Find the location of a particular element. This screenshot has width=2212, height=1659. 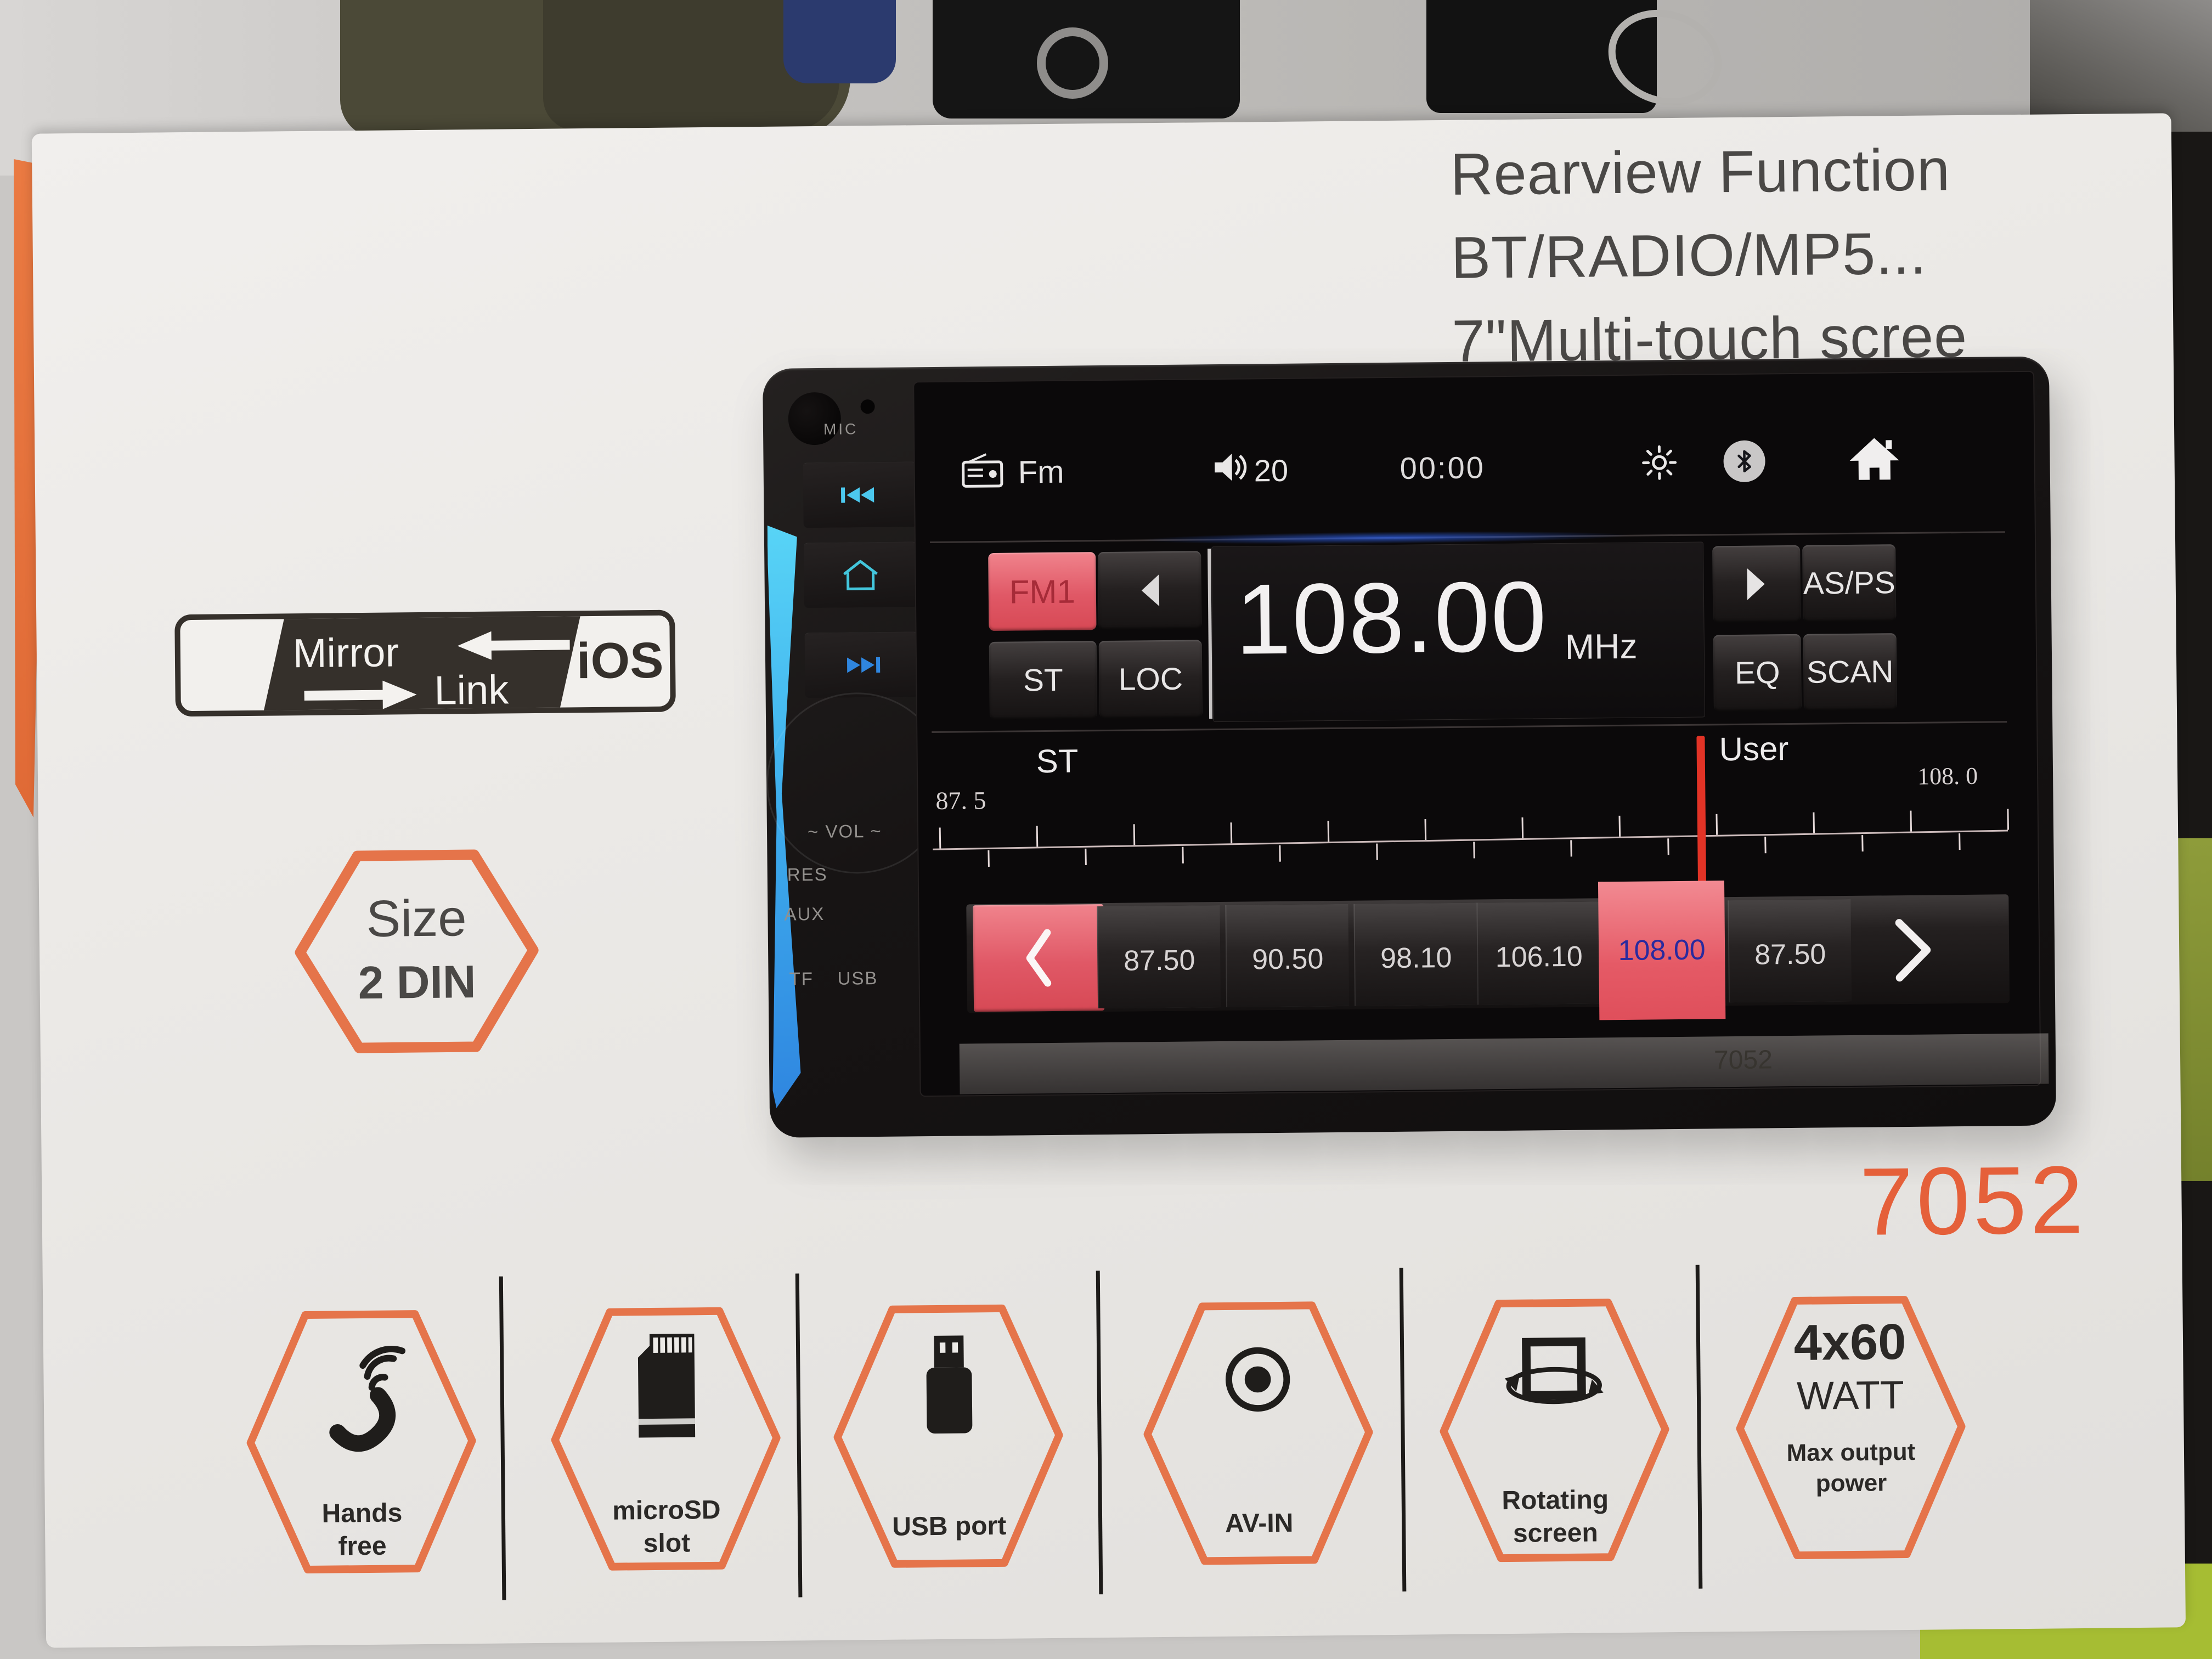

band-label: FM1 is located at coordinates (1042, 592).